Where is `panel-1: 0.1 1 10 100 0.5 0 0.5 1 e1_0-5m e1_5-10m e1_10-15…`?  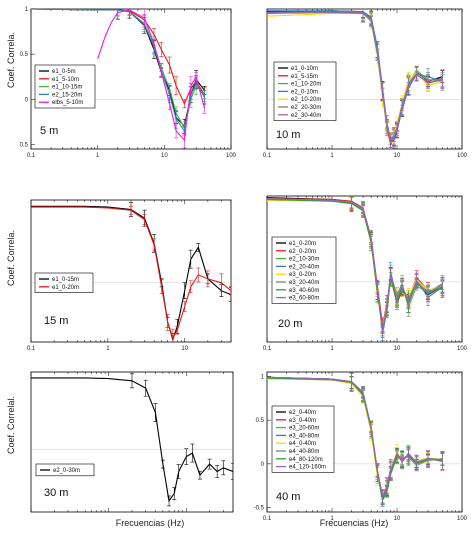
panel-1: 0.1 1 10 100 0.5 0 0.5 1 e1_0-5m e1_5-10m e1_10-15… is located at coordinates (128, 83).